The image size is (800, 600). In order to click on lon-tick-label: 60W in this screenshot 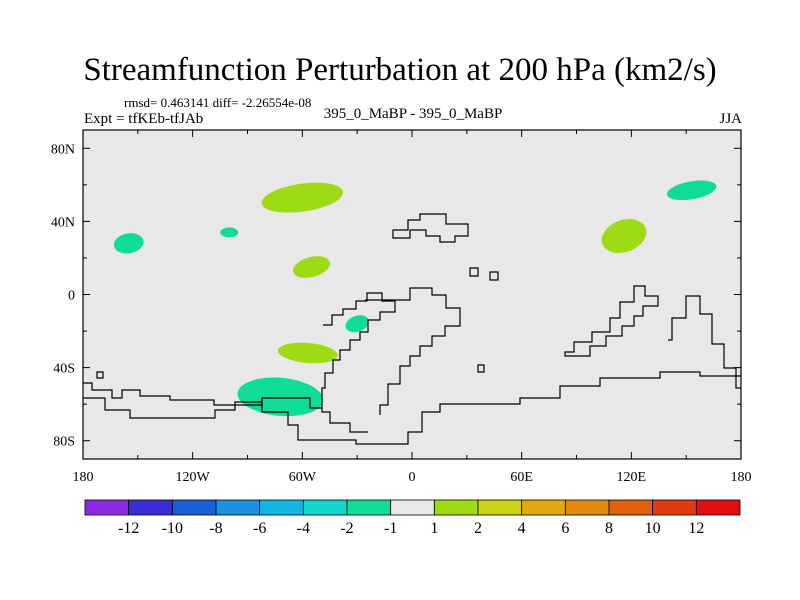, I will do `click(303, 477)`.